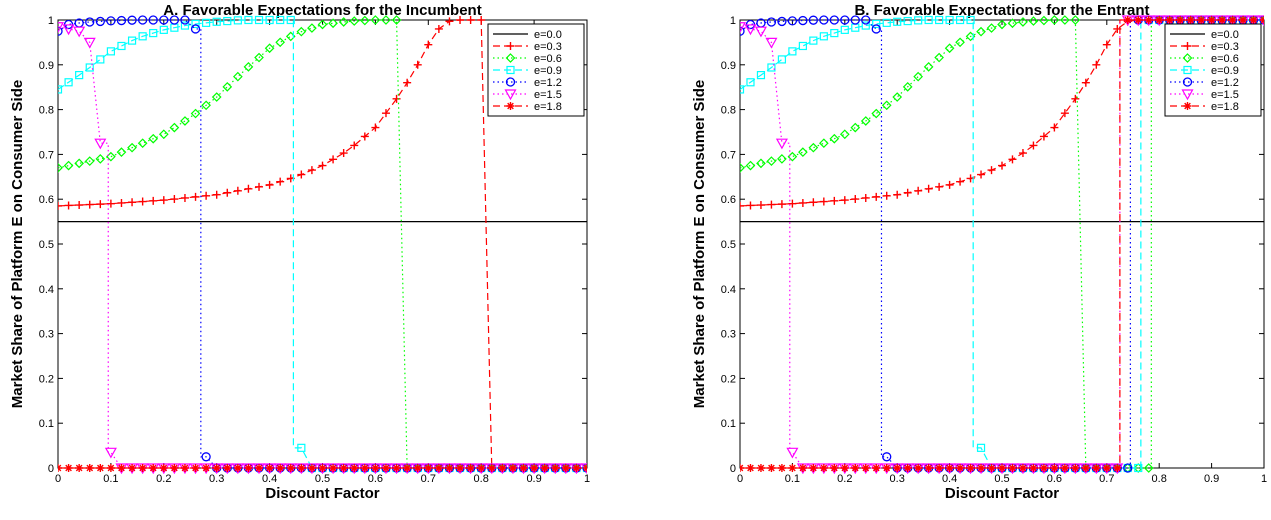  Describe the element at coordinates (1002, 493) in the screenshot. I see `x-axis-label: Discount Factor` at that location.